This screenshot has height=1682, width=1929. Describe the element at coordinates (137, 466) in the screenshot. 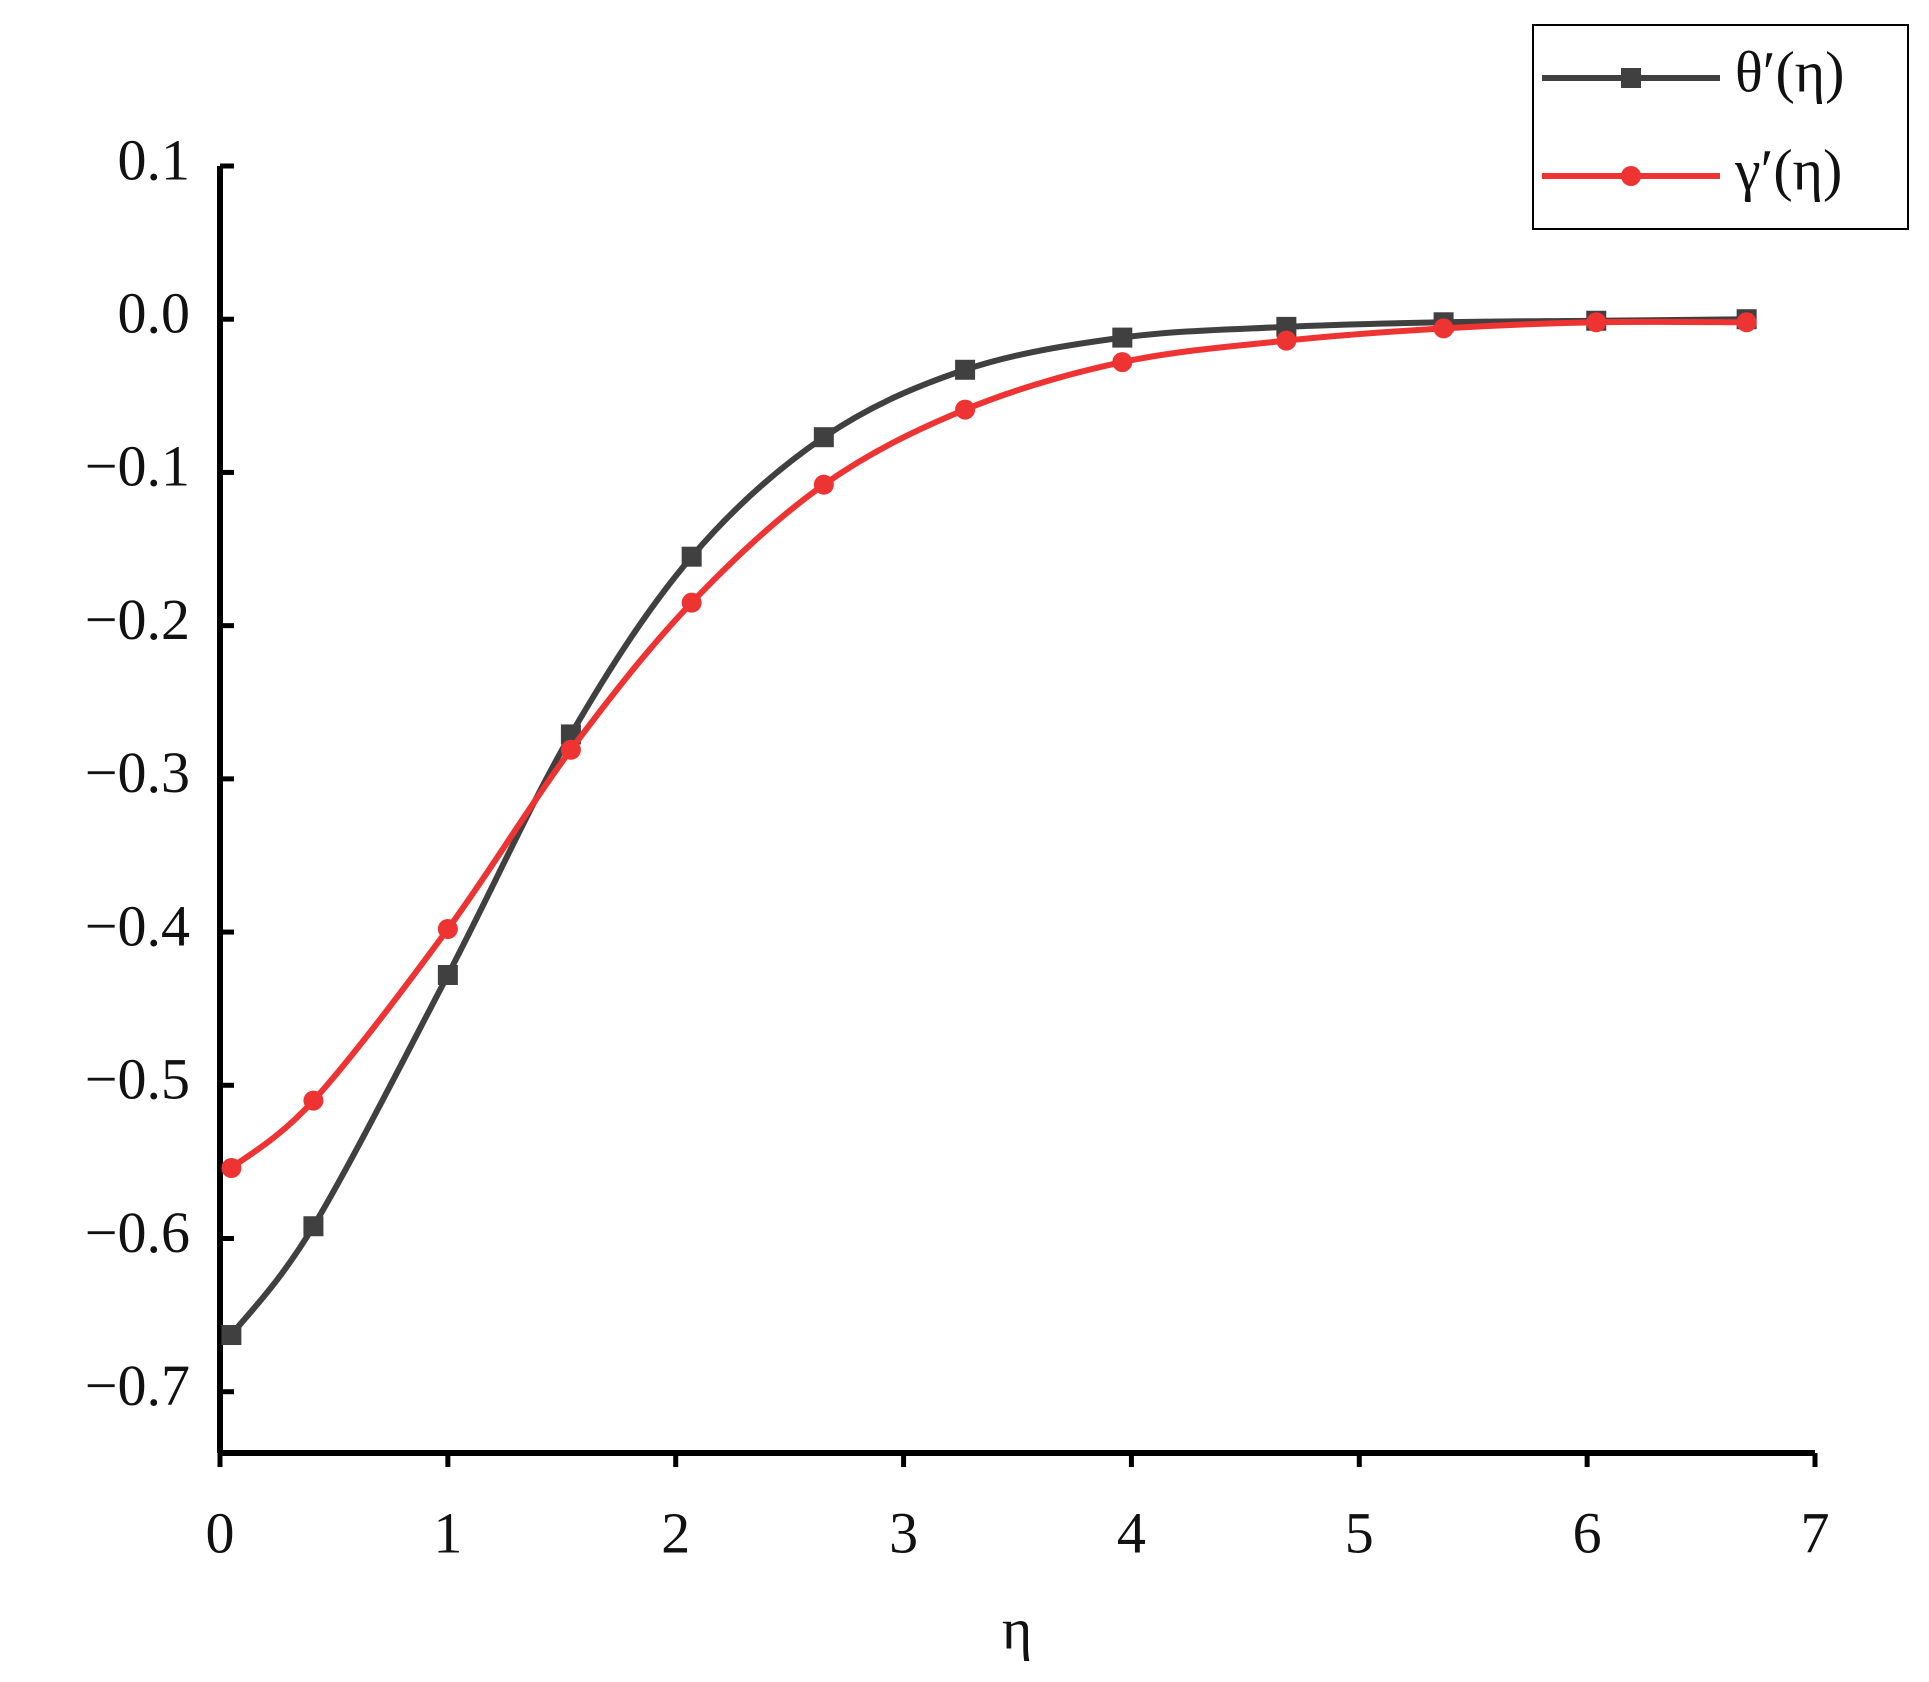

I see `y-tick-label: −0.1` at that location.